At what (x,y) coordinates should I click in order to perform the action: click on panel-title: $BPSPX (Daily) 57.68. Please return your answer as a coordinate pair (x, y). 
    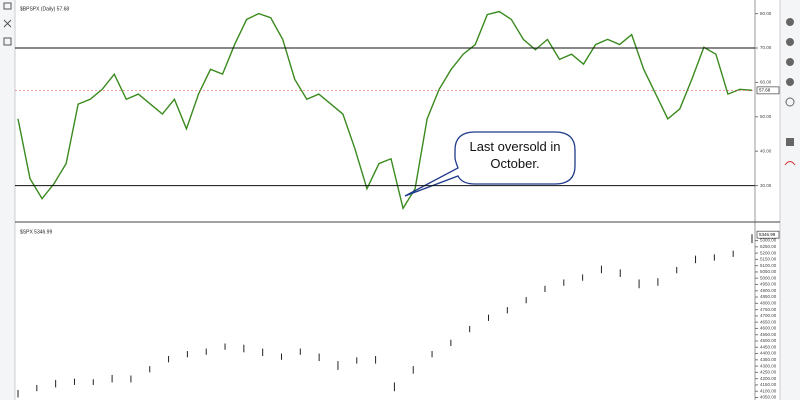
    Looking at the image, I should click on (44, 9).